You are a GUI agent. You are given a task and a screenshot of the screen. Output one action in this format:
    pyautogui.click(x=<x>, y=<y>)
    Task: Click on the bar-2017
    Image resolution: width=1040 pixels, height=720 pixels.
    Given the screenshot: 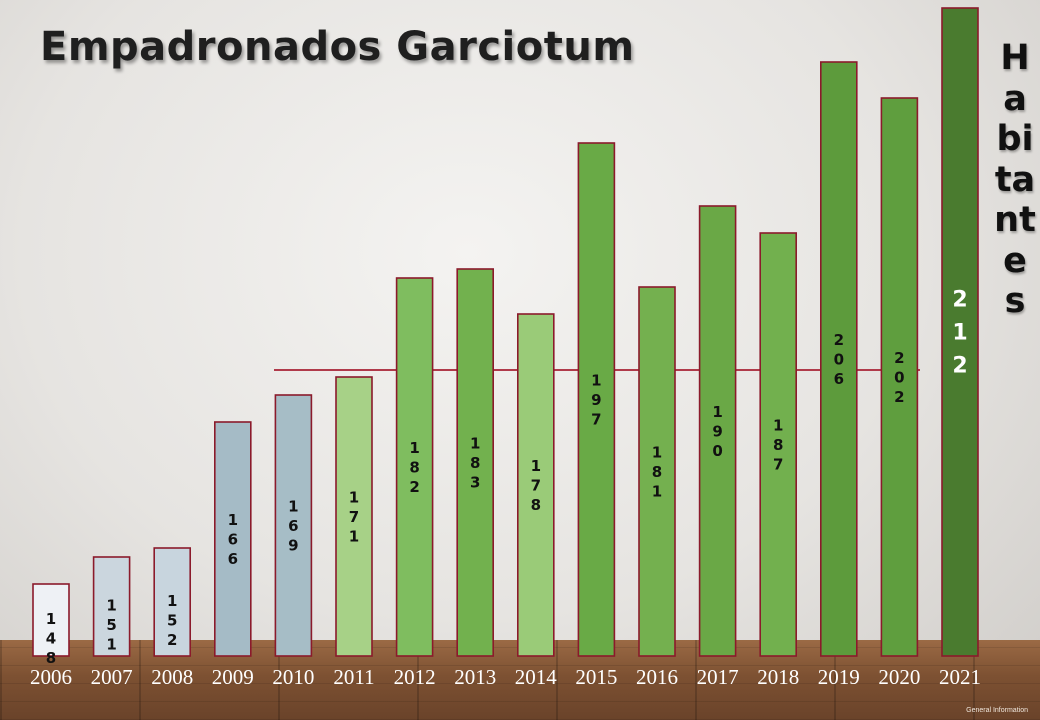 What is the action you would take?
    pyautogui.click(x=717, y=431)
    